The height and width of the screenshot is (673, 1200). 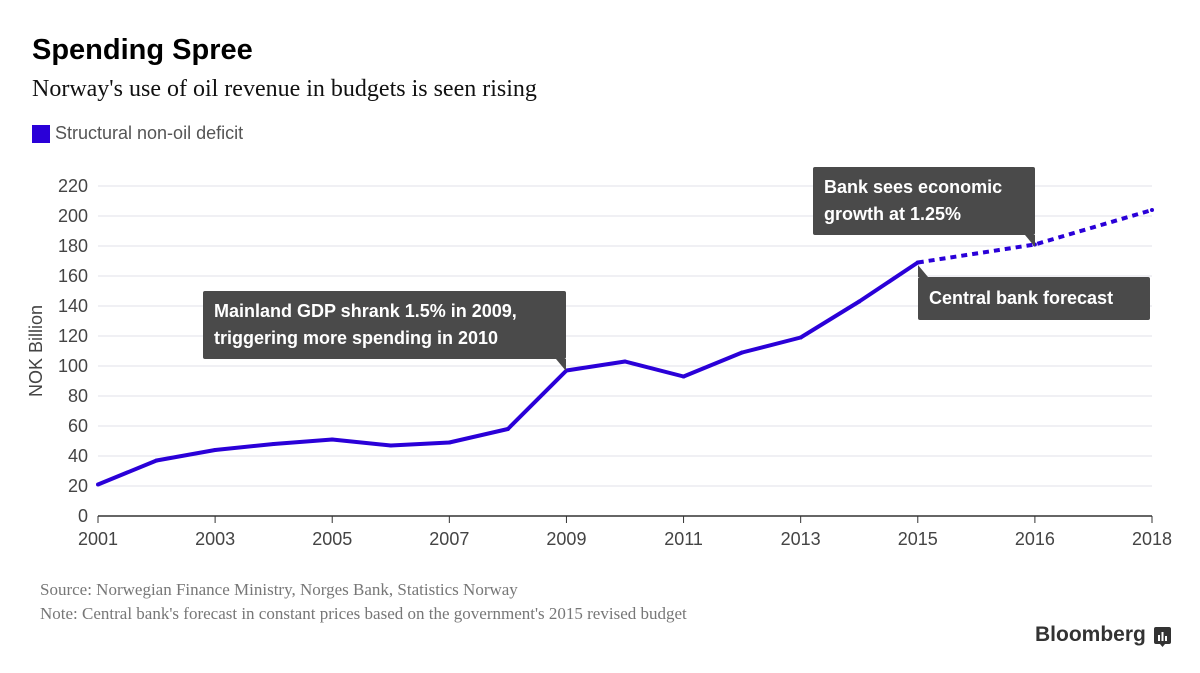 What do you see at coordinates (449, 539) in the screenshot?
I see `x-tick-label: 2007` at bounding box center [449, 539].